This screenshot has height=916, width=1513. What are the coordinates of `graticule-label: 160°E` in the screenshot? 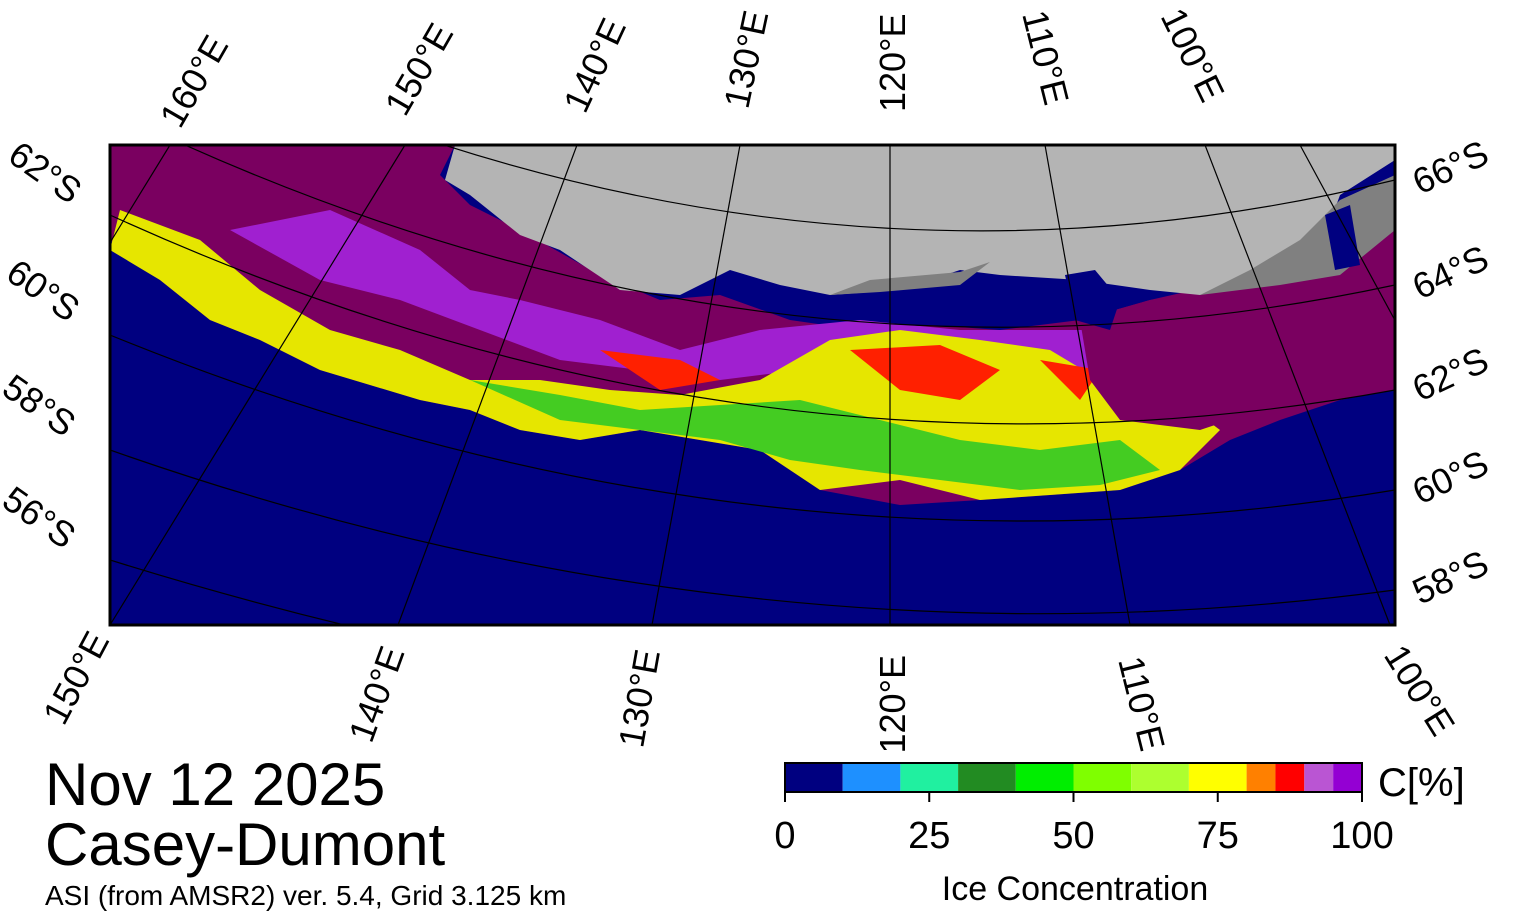 It's located at (193, 81).